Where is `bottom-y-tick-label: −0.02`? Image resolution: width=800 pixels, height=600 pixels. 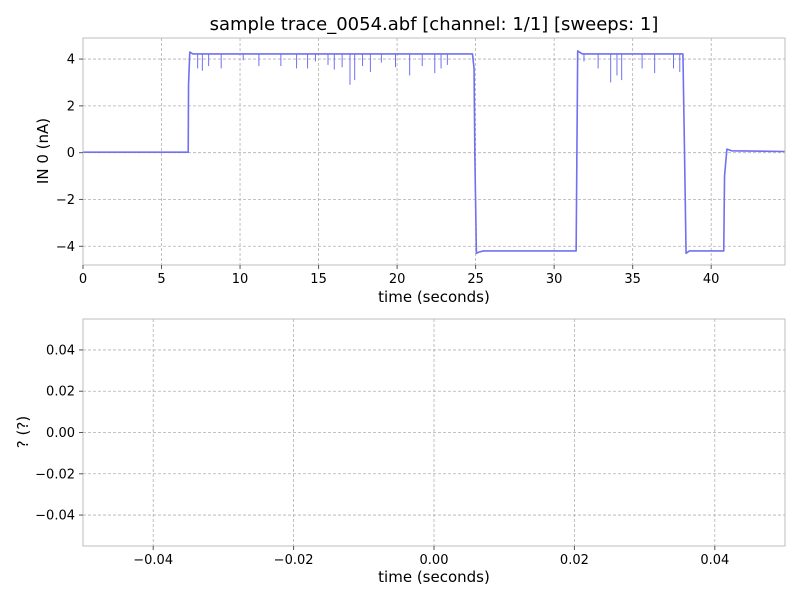
bottom-y-tick-label: −0.02 is located at coordinates (55, 474).